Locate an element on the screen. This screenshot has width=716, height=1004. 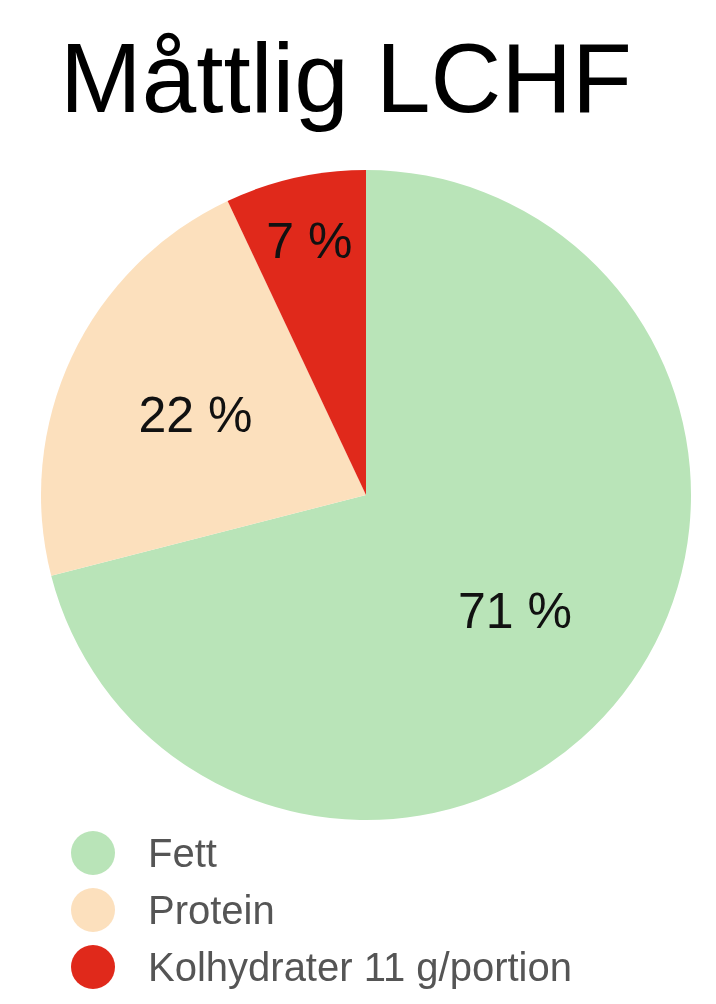
chart-title: Måttlig LCHF is located at coordinates (346, 78).